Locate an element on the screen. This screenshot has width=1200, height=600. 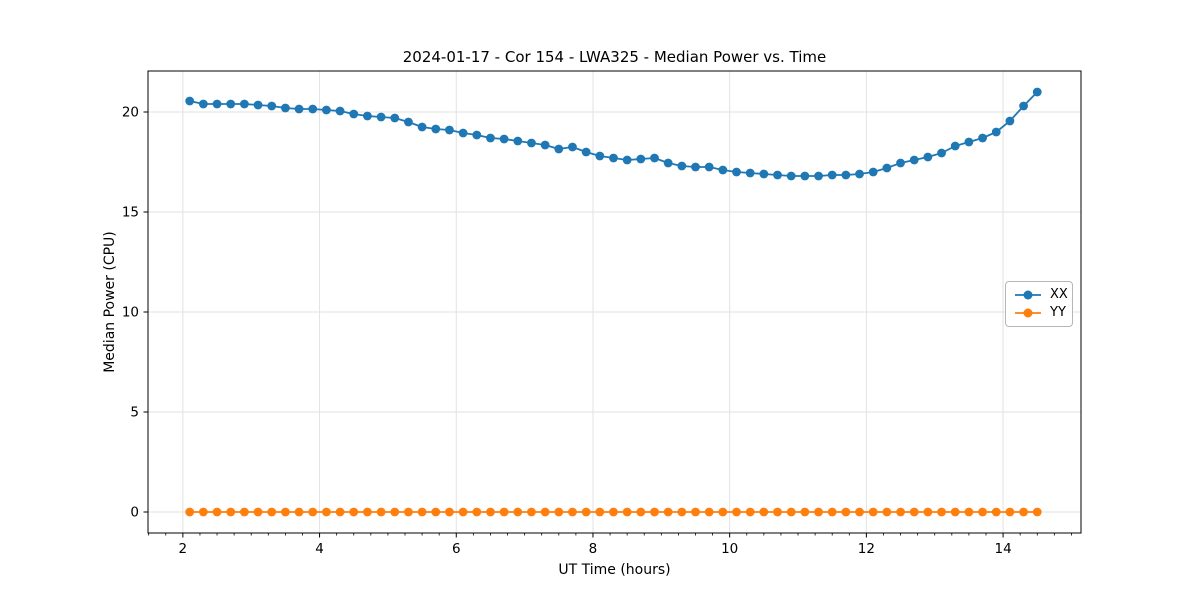
legend-label: XX is located at coordinates (1059, 294).